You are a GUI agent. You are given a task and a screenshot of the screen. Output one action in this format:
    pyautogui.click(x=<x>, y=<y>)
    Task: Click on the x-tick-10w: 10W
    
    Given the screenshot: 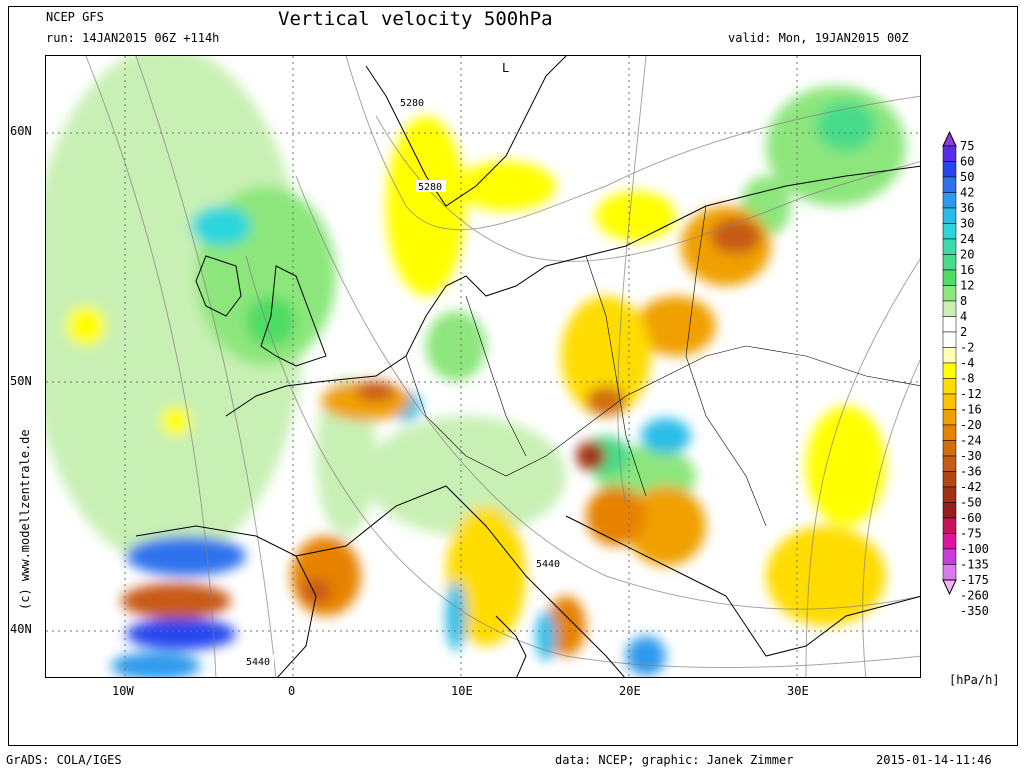 What is the action you would take?
    pyautogui.click(x=123, y=691)
    